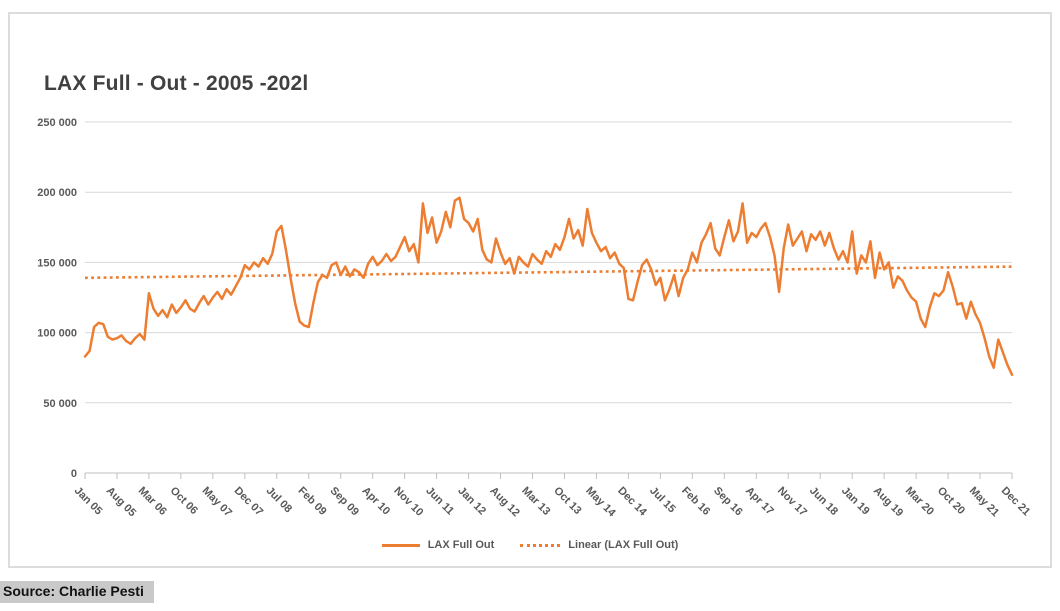 This screenshot has width=1060, height=611. What do you see at coordinates (77, 592) in the screenshot?
I see `source-label: Source: Charlie Pesti` at bounding box center [77, 592].